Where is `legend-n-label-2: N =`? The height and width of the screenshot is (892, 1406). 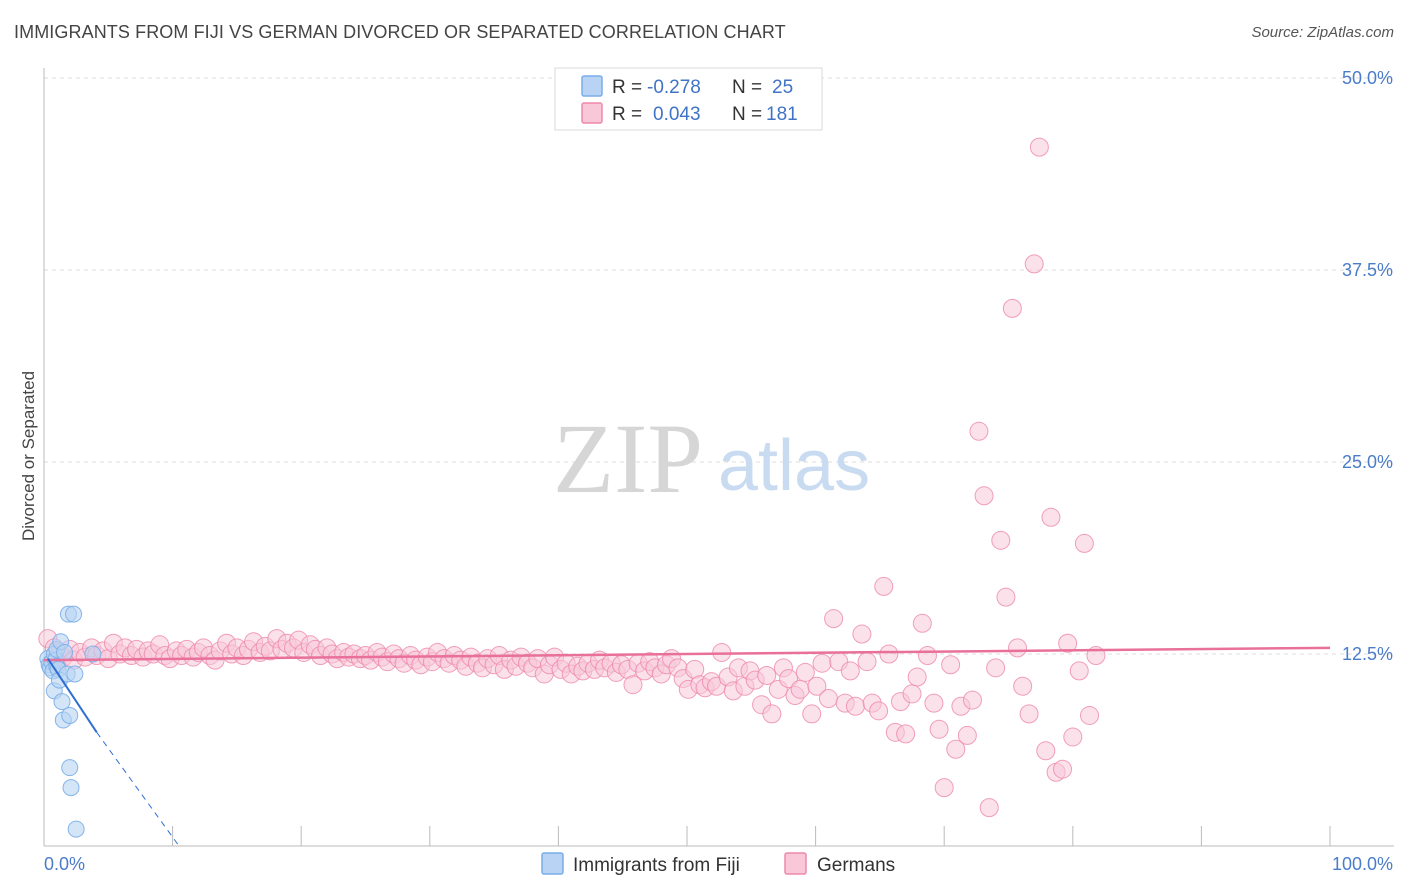
legend-n-label-2: N = is located at coordinates (747, 114).